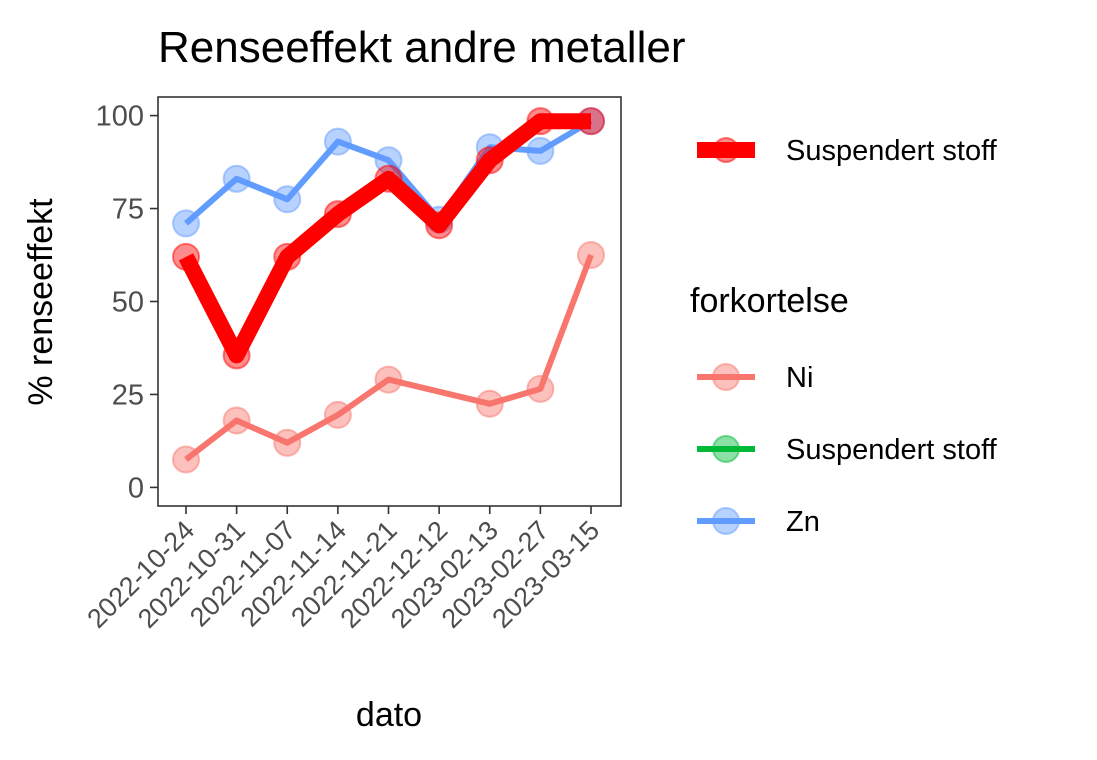 This screenshot has height=760, width=1097. I want to click on legend-label-ni: Ni, so click(799, 378).